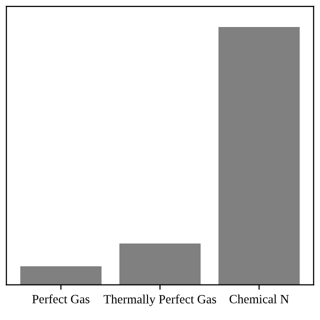  I want to click on x-tick-label: Perfect Gas, so click(61, 299).